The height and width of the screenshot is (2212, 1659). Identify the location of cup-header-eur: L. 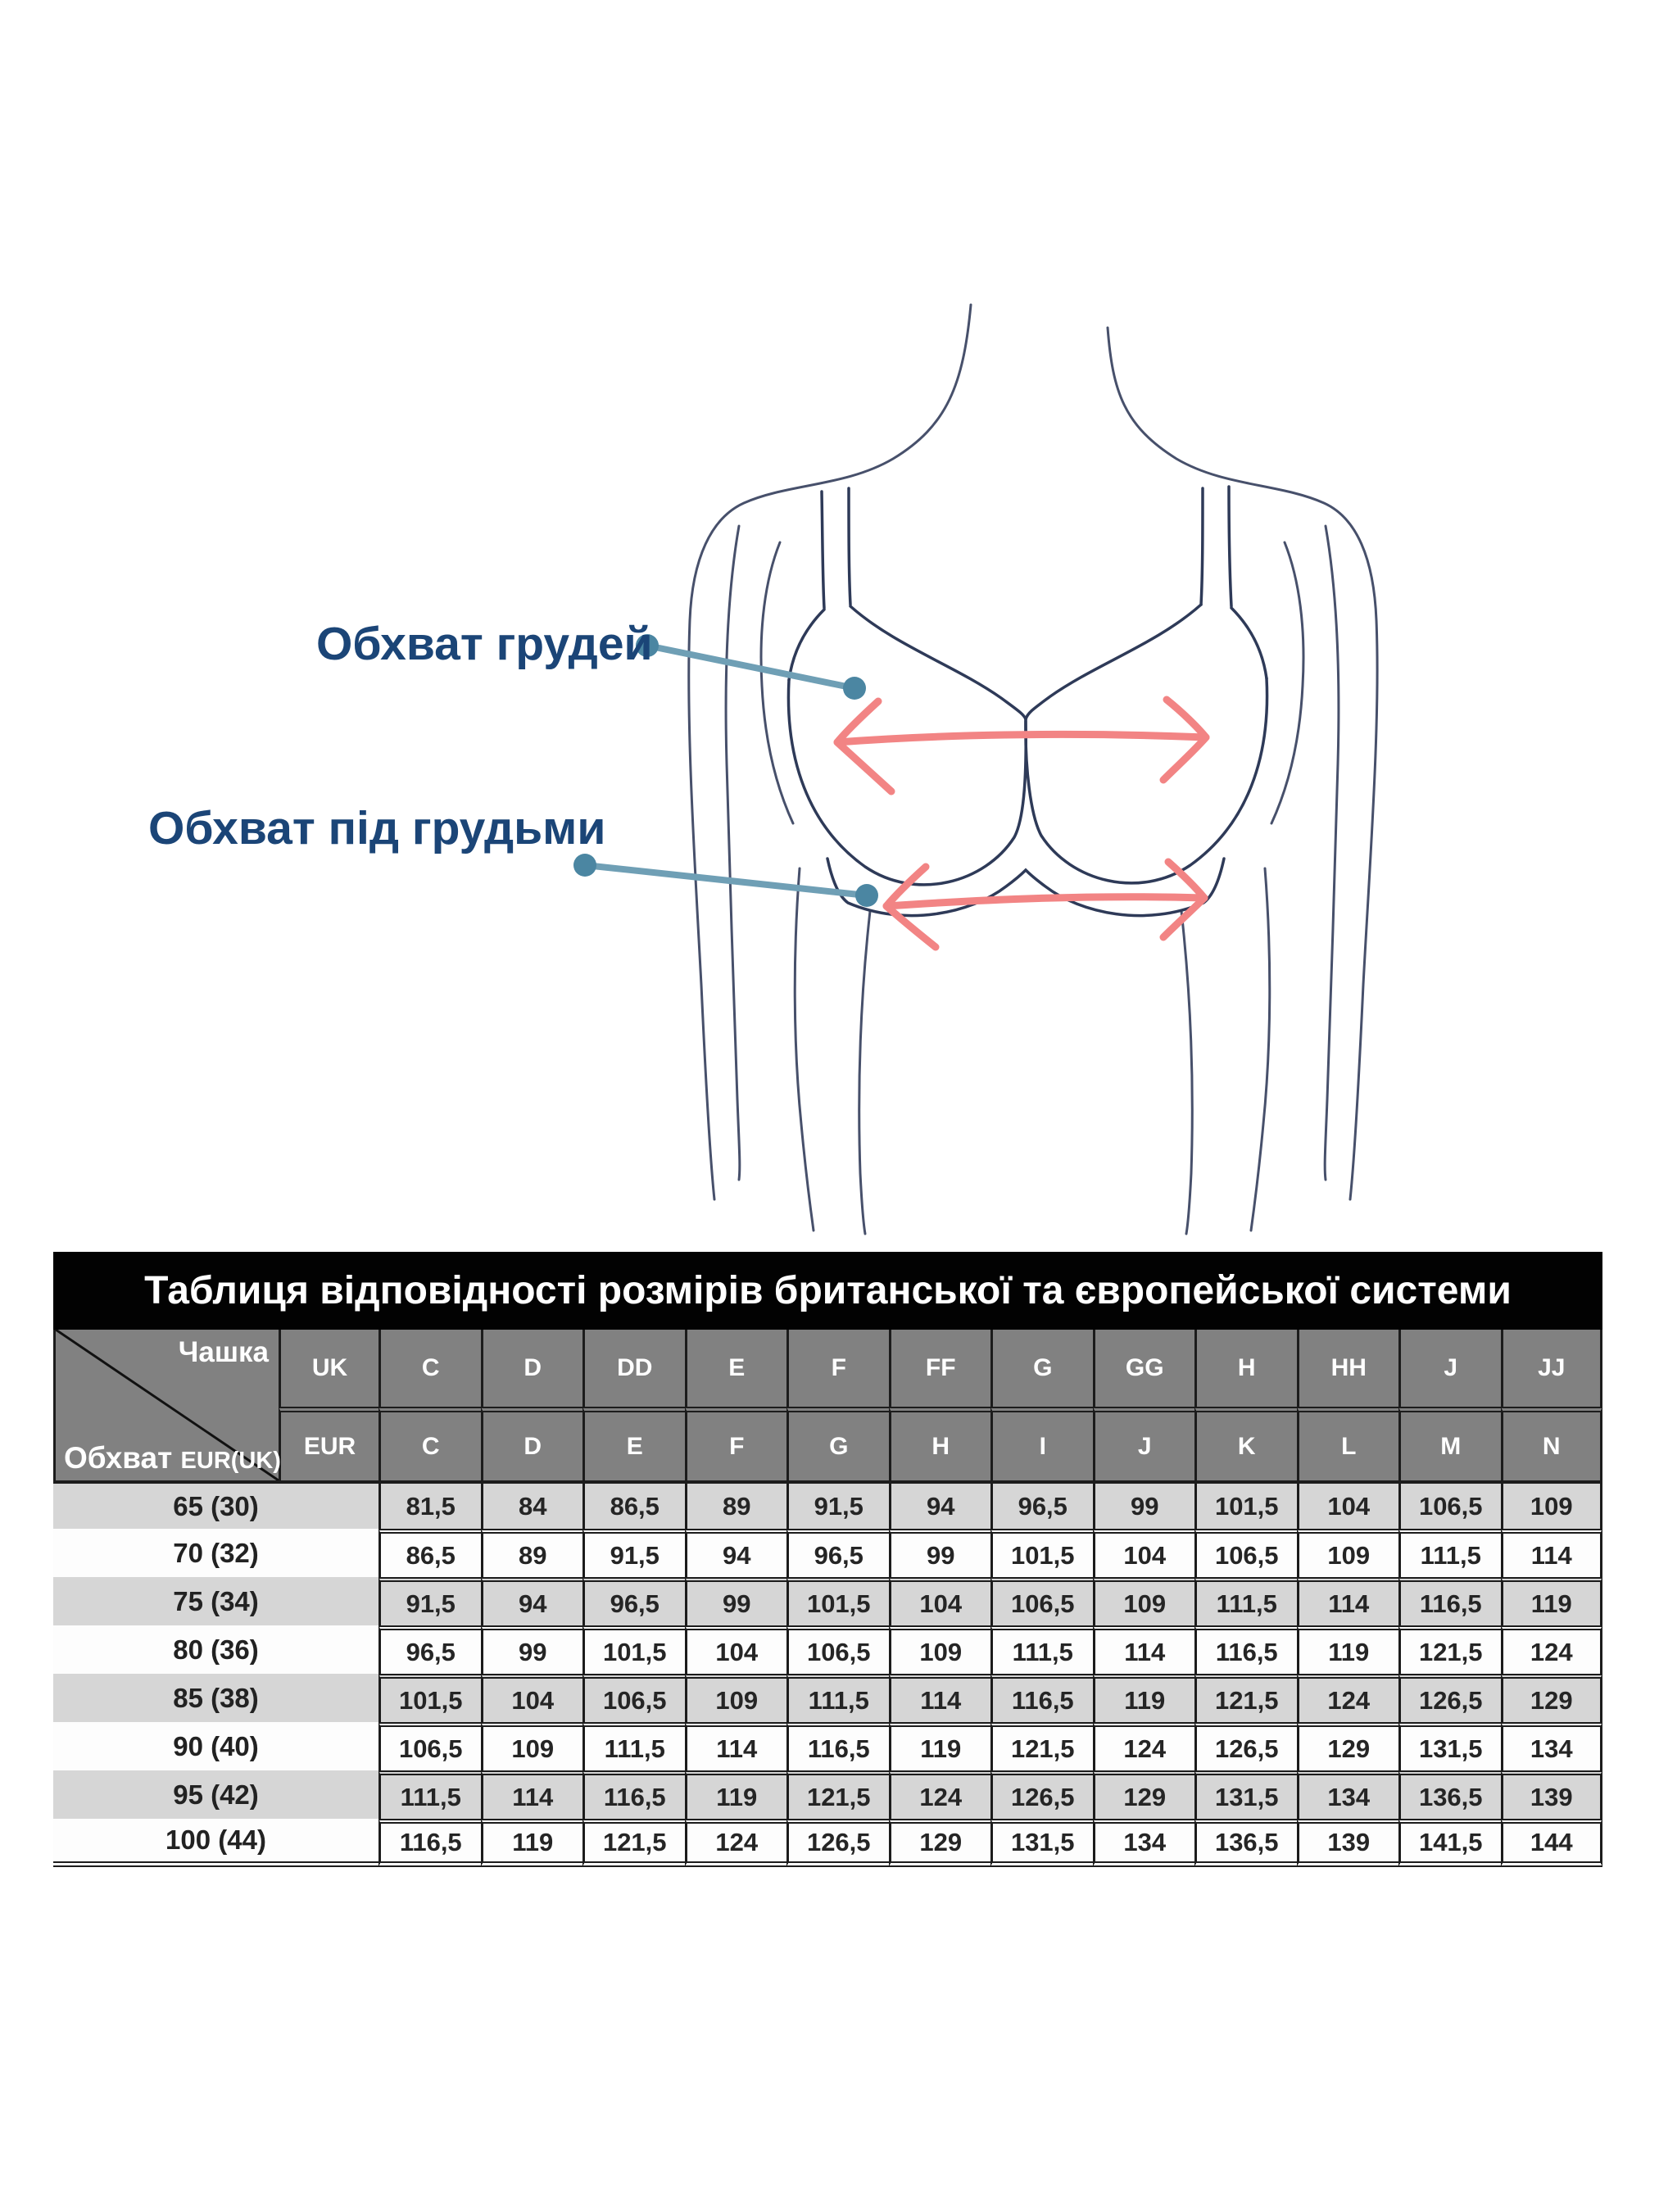
(1347, 1443).